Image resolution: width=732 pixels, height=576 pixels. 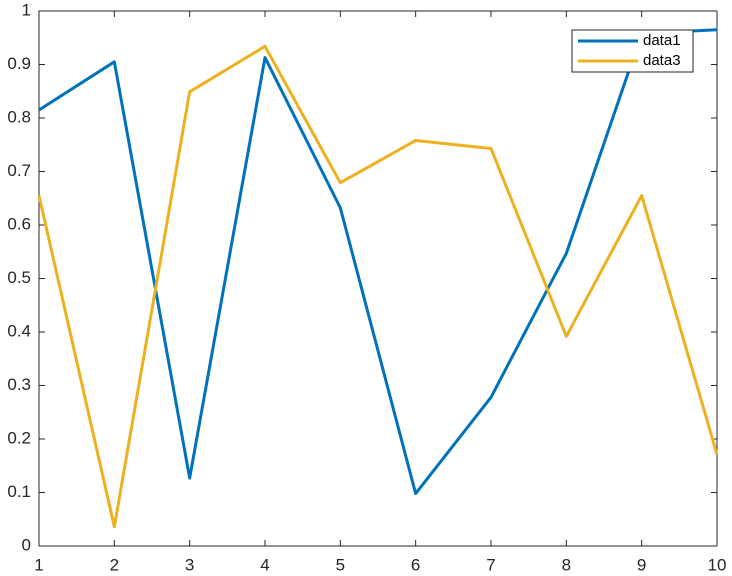 I want to click on x-tick-label: 7, so click(x=490, y=564).